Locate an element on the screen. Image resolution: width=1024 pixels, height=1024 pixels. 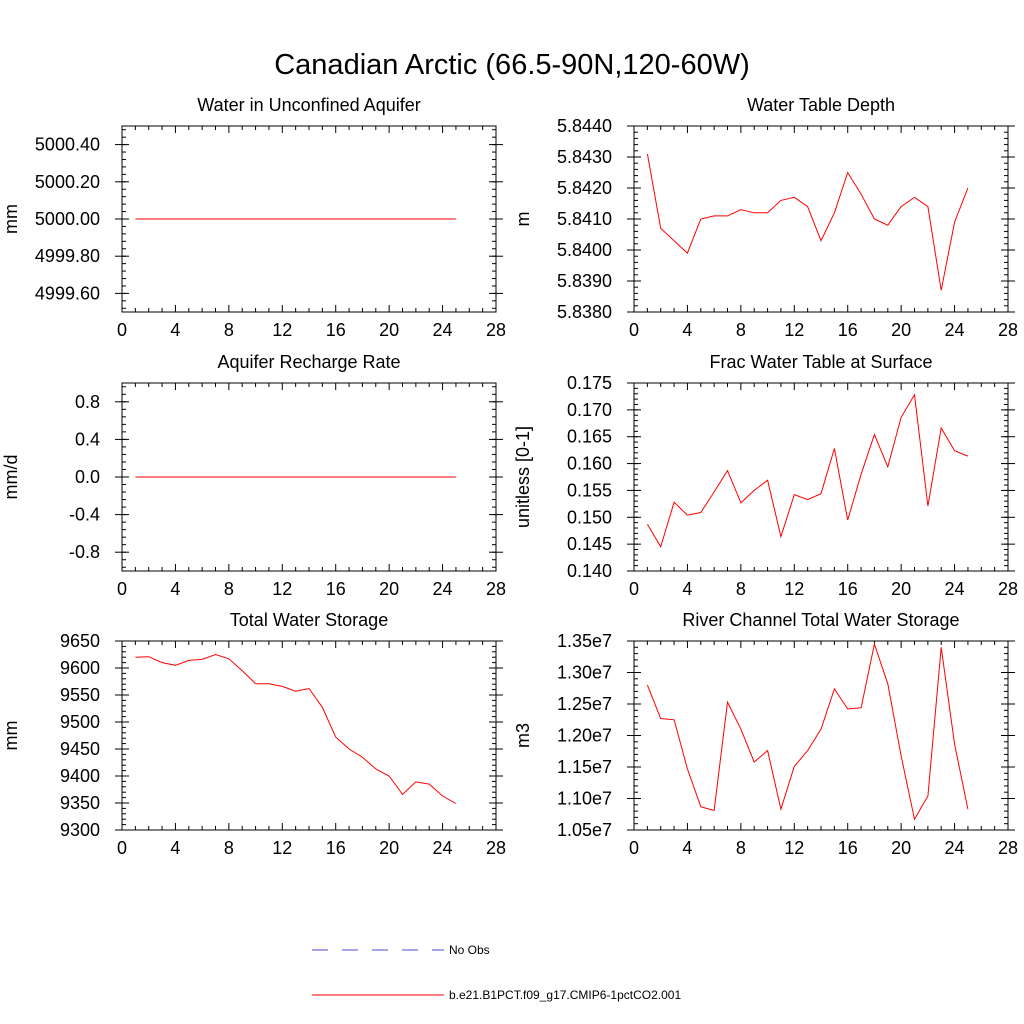
y-tick-label: 0.175 is located at coordinates (589, 383).